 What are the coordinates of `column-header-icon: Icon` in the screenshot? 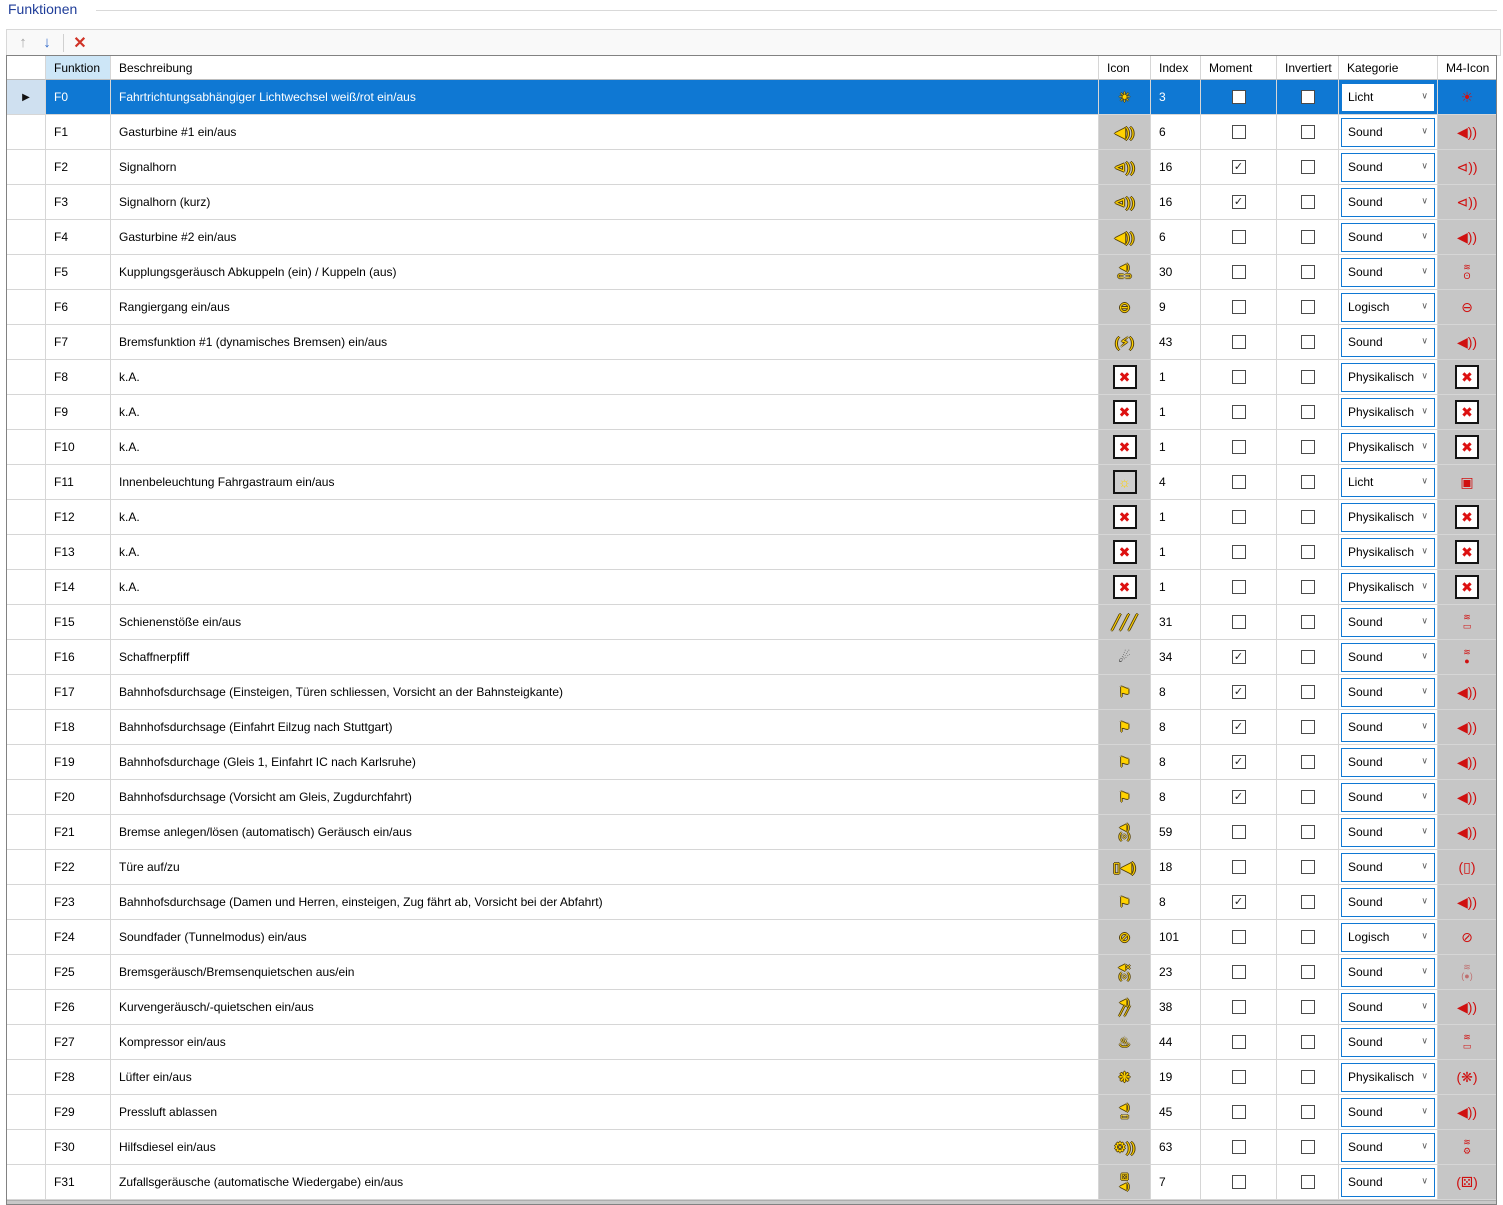 It's located at (1125, 68).